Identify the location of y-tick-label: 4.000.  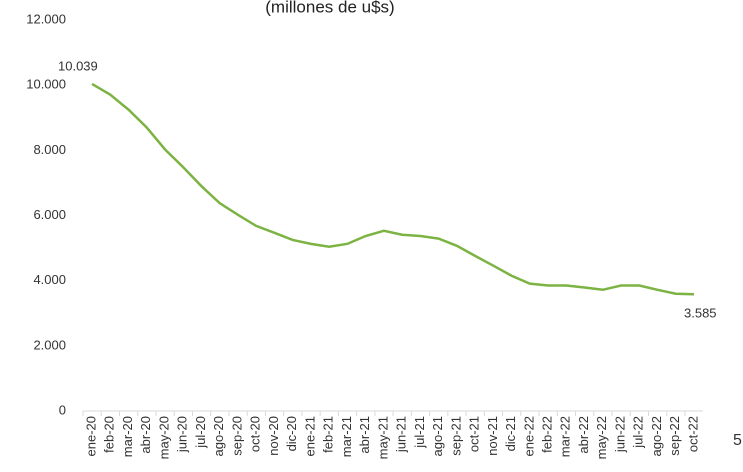
(49, 279).